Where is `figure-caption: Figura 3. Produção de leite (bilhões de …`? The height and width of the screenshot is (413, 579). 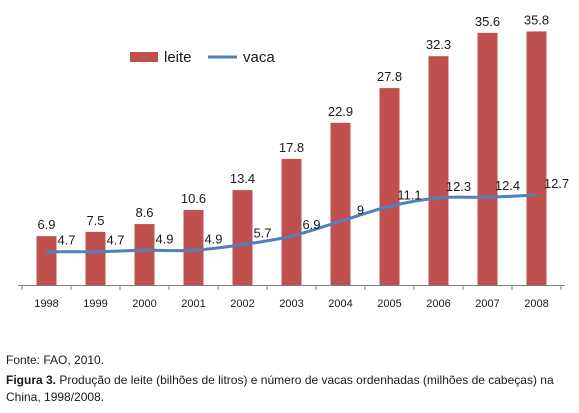
figure-caption: Figura 3. Produção de leite (bilhões de … is located at coordinates (291, 389).